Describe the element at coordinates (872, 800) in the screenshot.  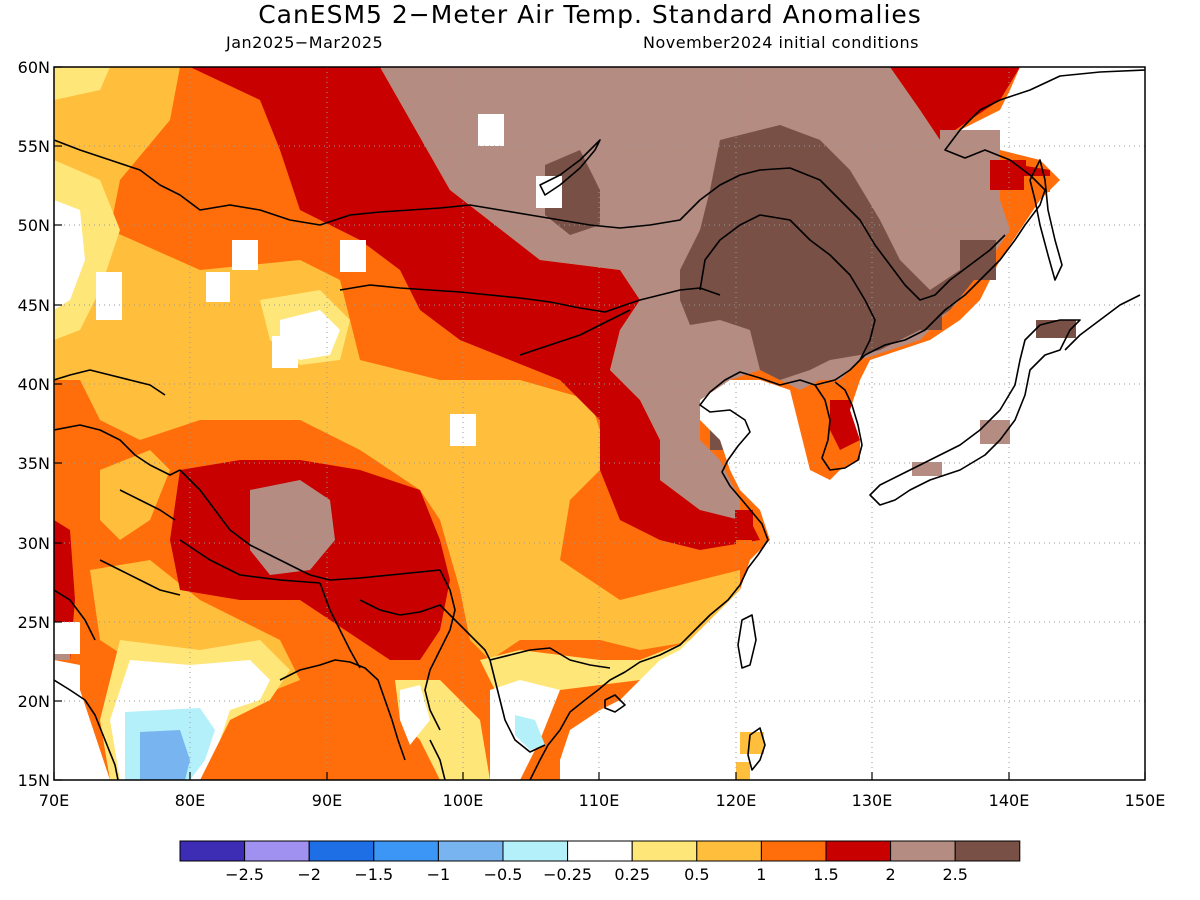
I see `lon-label: 130E` at that location.